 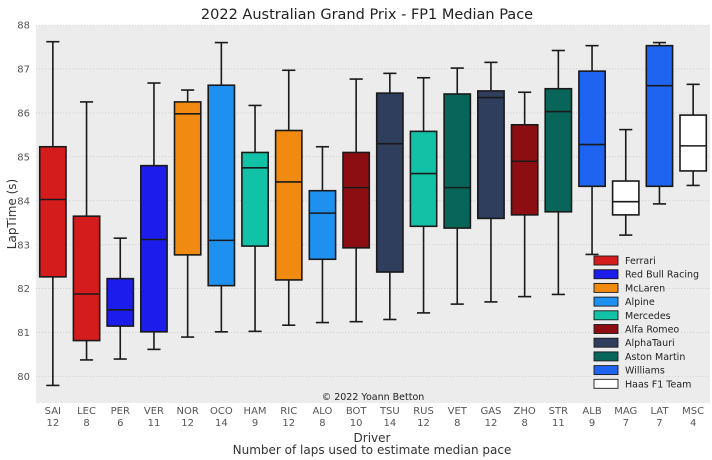 I want to click on x-tick-label-driver: GAS, so click(x=490, y=411).